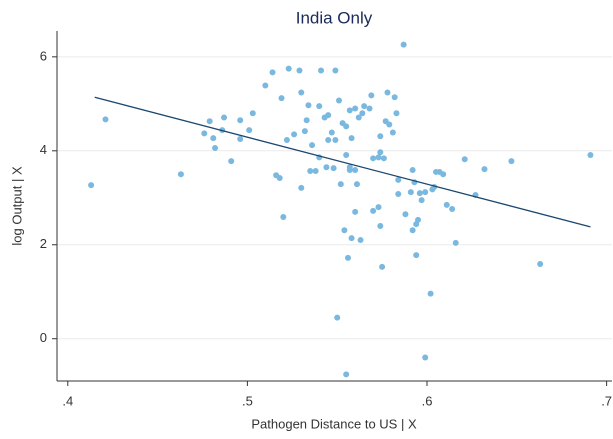 The image size is (613, 439). I want to click on chart-title: India Only, so click(334, 17).